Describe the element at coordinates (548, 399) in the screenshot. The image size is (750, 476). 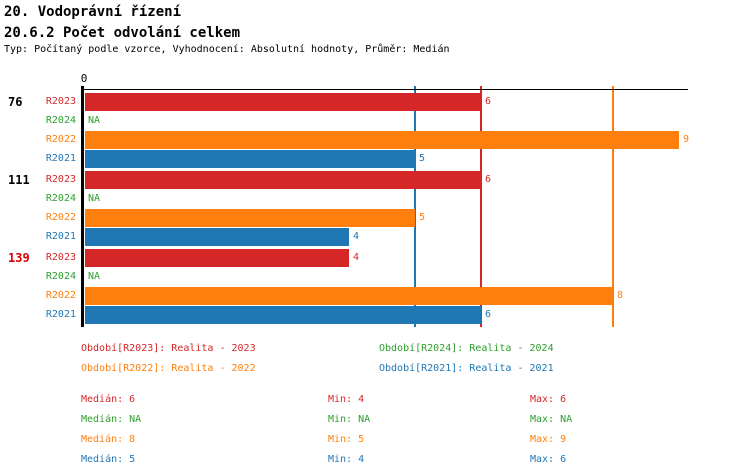
I see `stat-max-R2023: Max: 6` at that location.